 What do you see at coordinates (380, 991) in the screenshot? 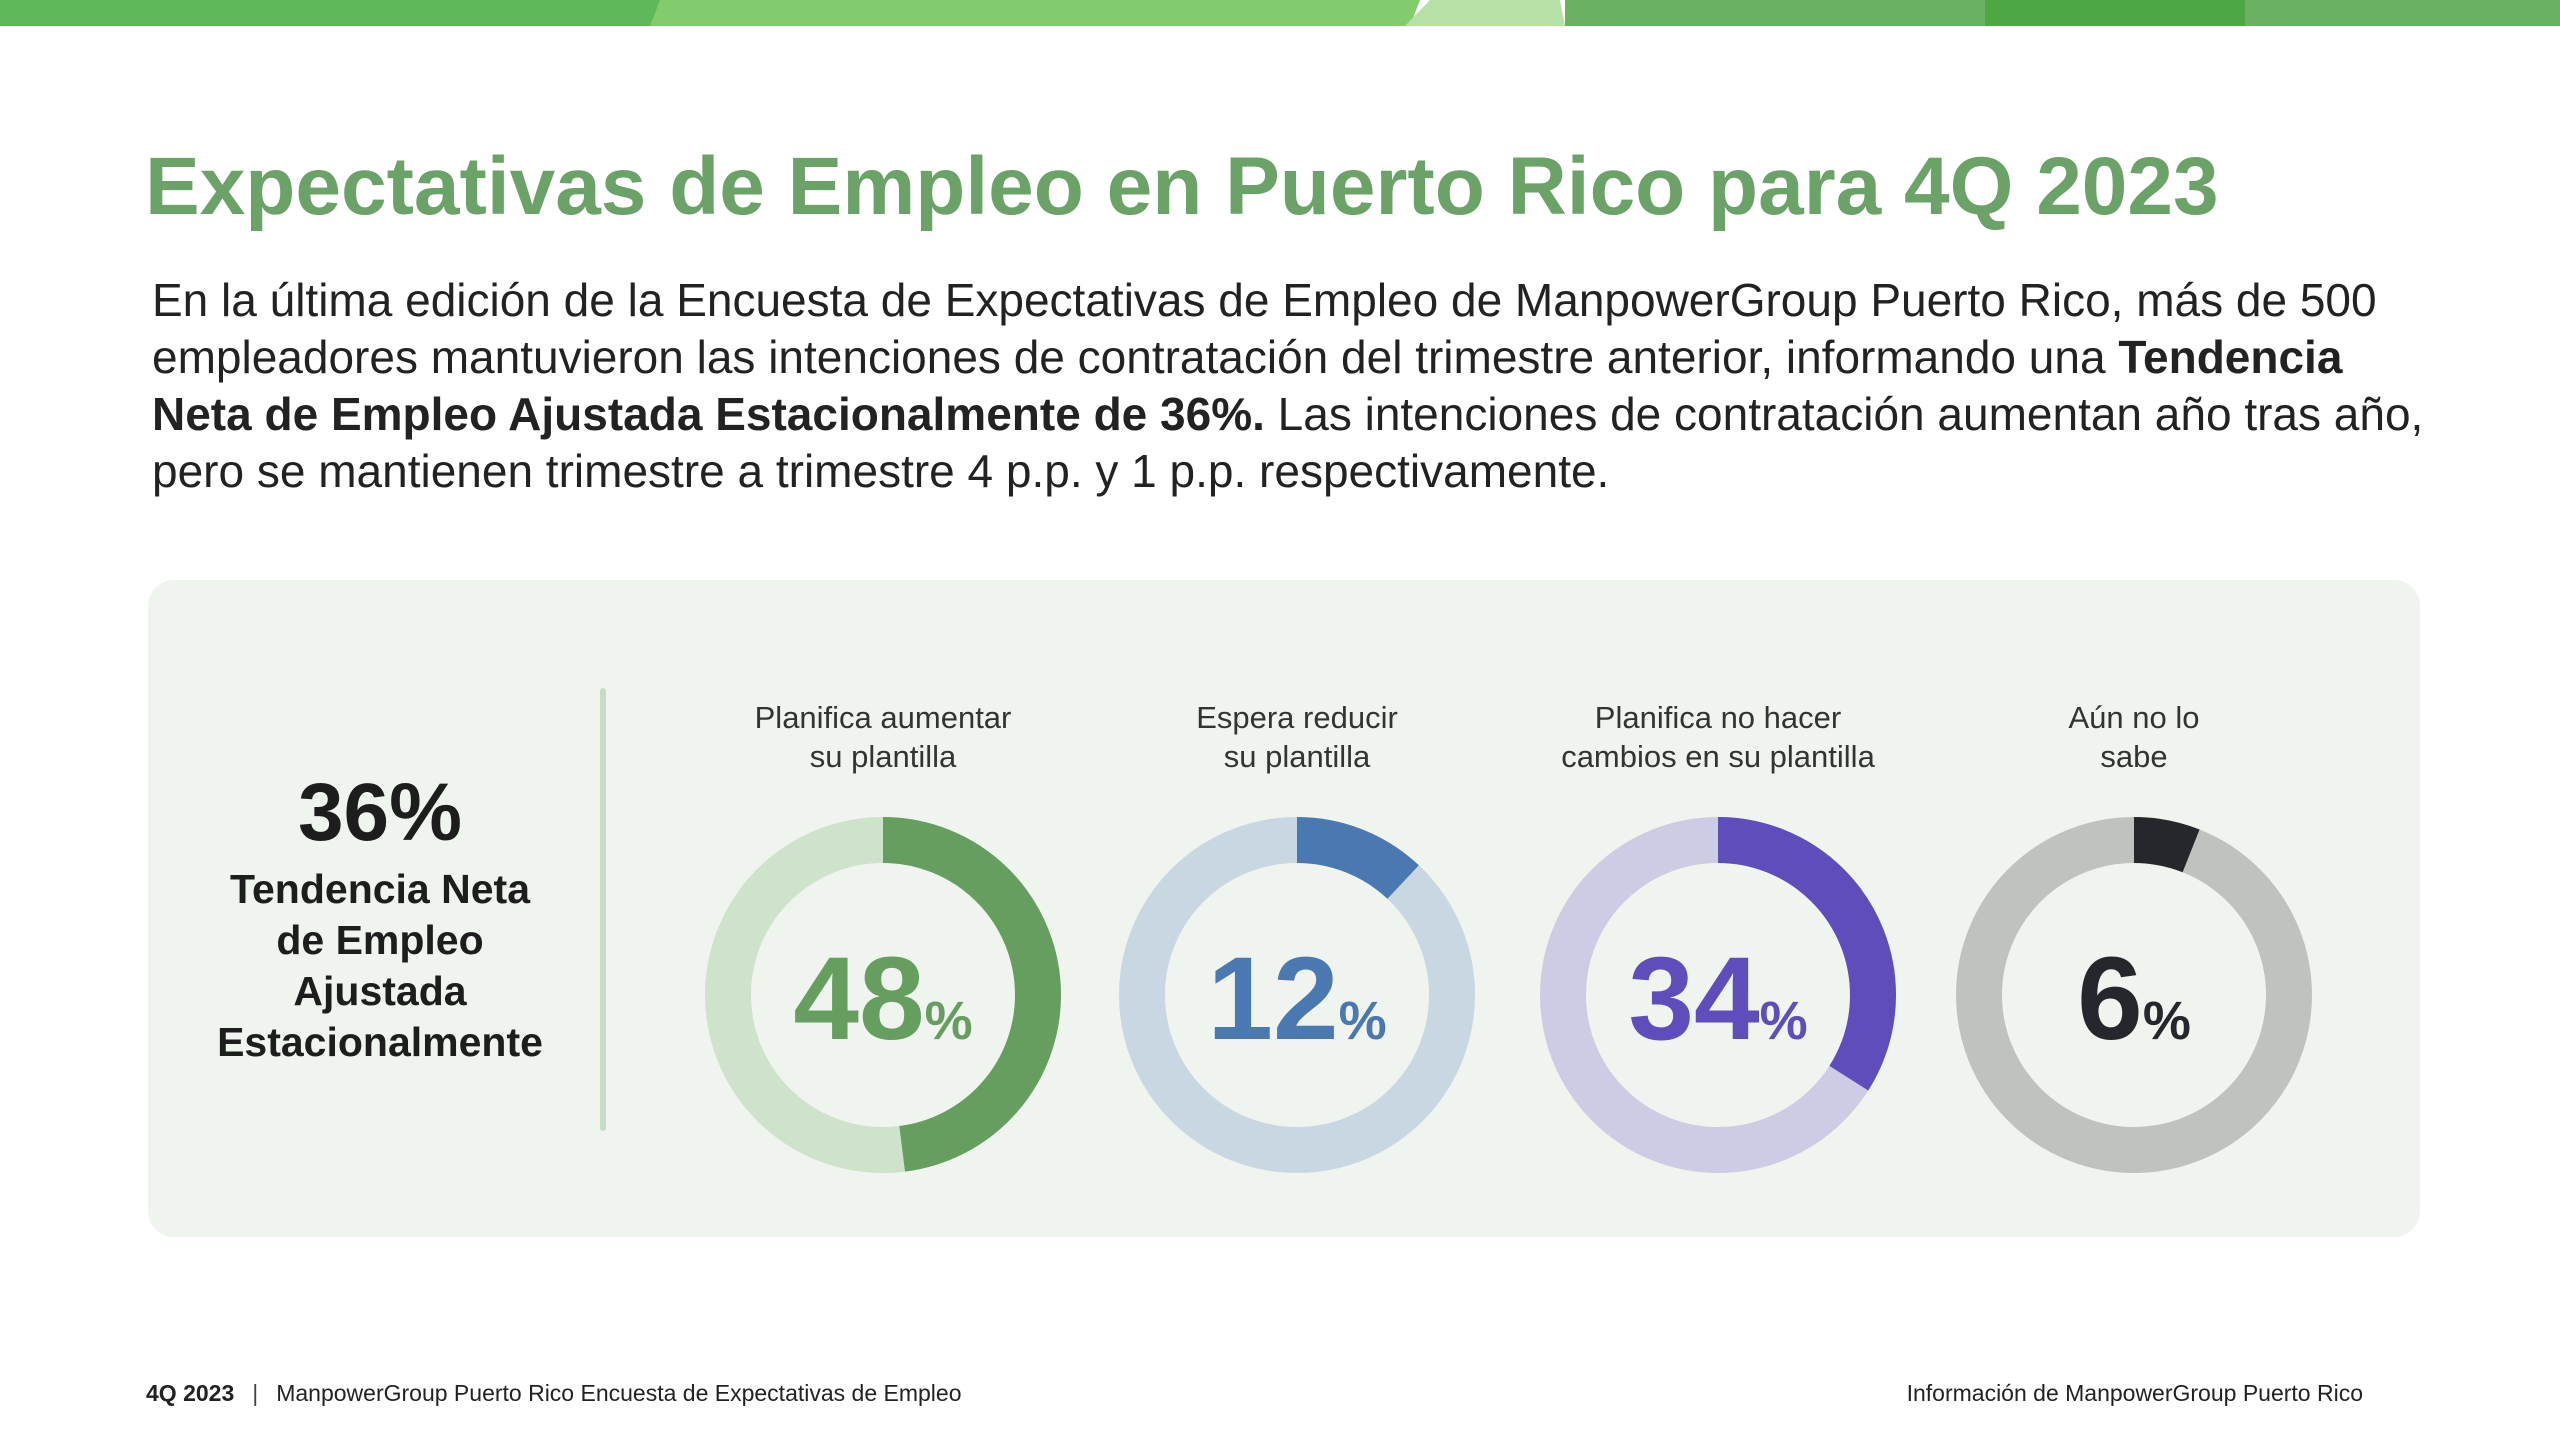
I see `net-employment-label-line-3: Ajustada` at bounding box center [380, 991].